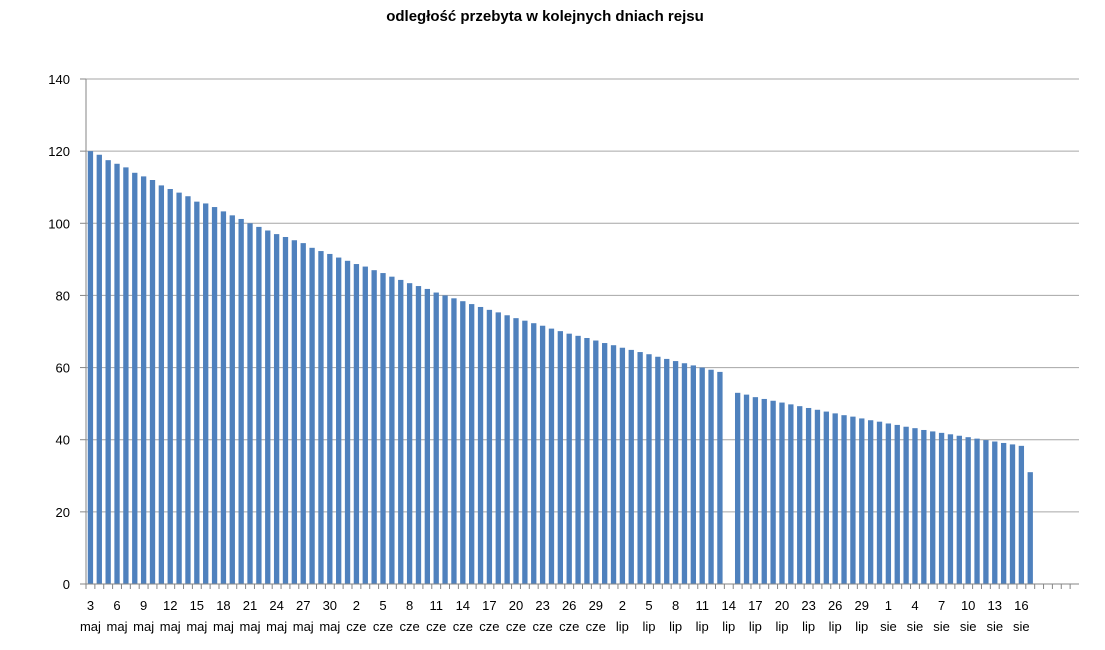 The height and width of the screenshot is (650, 1105). What do you see at coordinates (276, 605) in the screenshot?
I see `x-tick-label-day: 24` at bounding box center [276, 605].